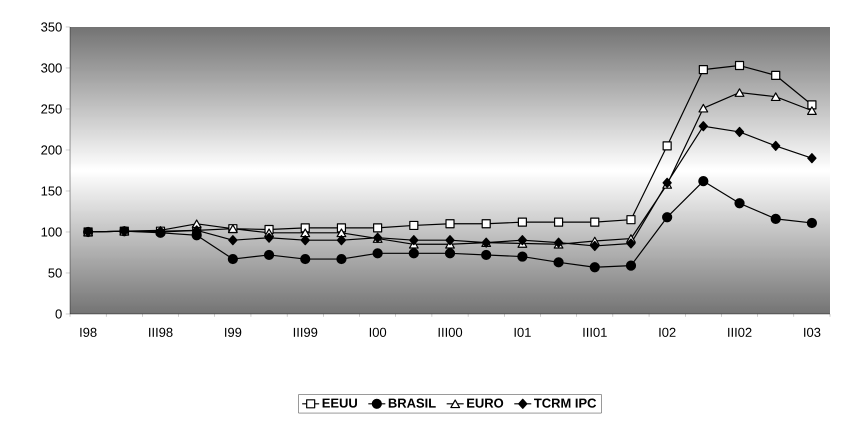 This screenshot has height=446, width=856. I want to click on y-tick-label: 250, so click(51, 109).